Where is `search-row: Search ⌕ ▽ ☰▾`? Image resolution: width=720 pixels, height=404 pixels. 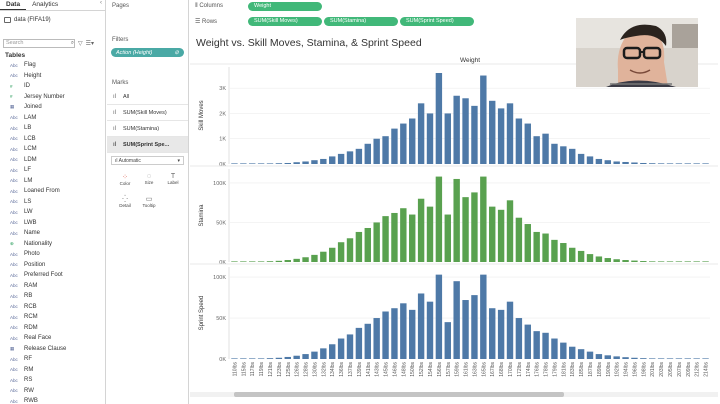
search-row: Search ⌕ ▽ ☰▾ is located at coordinates (52, 43).